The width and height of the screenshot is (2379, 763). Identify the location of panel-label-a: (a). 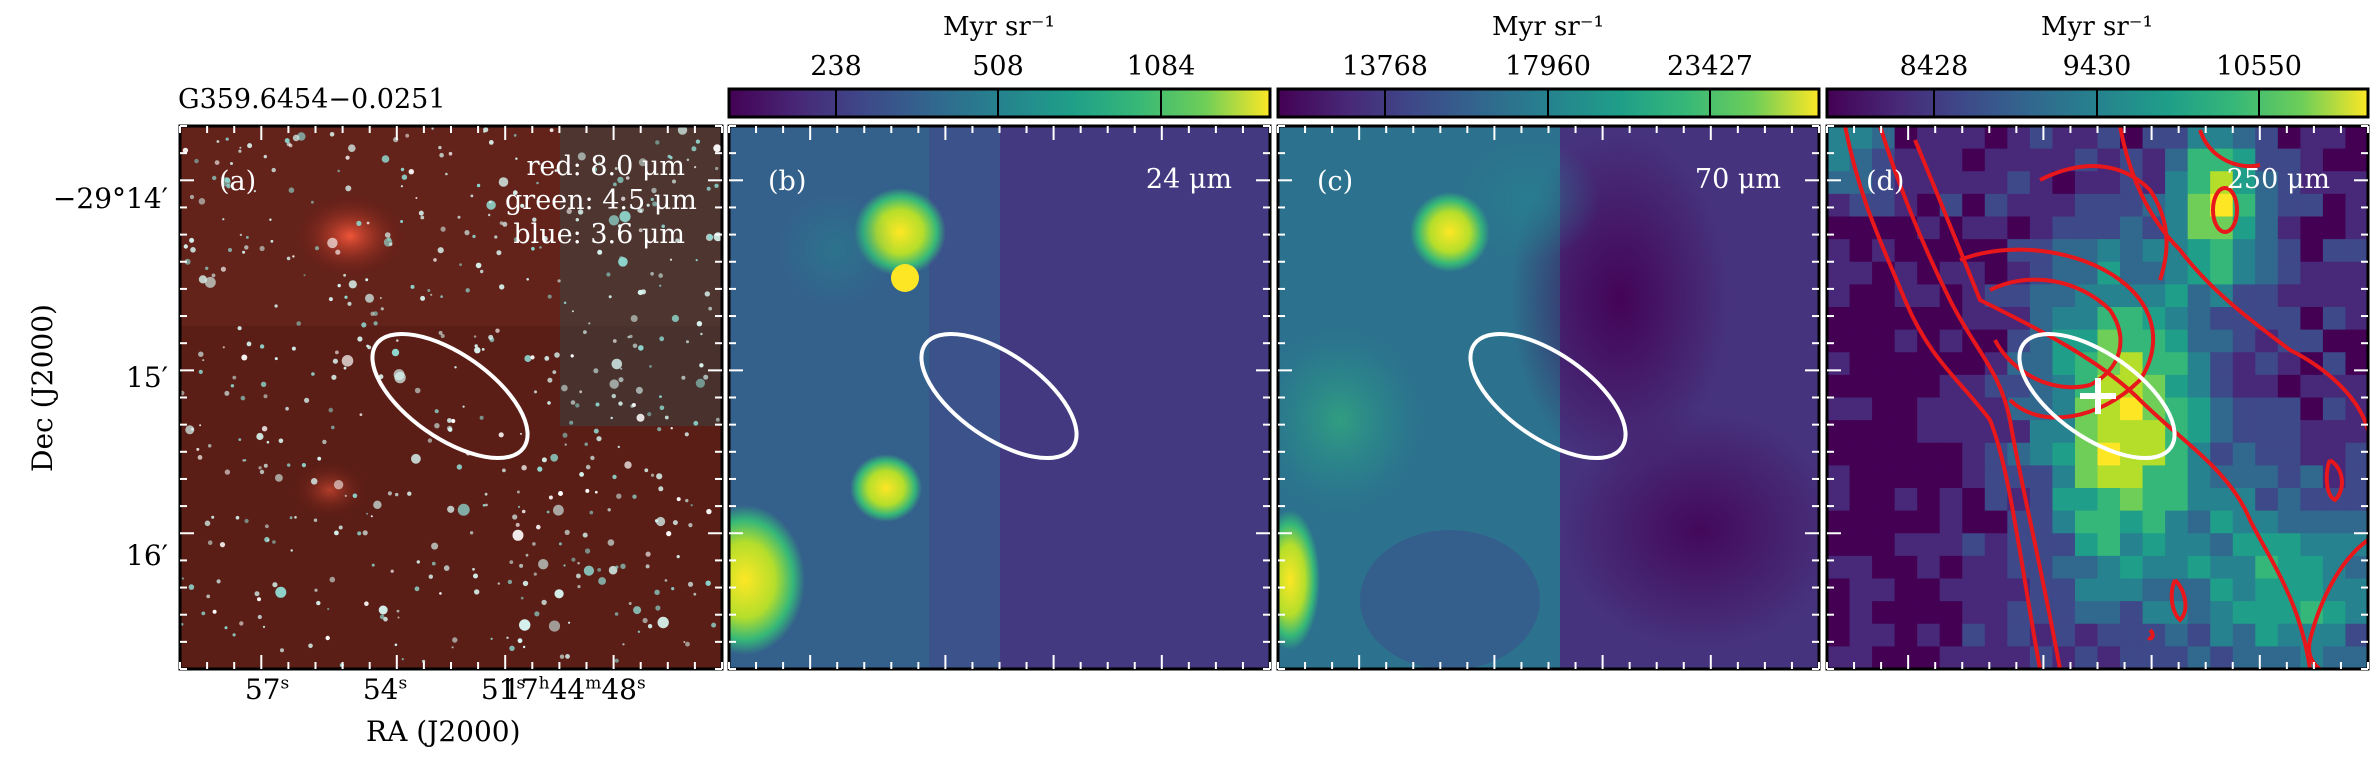
(238, 181).